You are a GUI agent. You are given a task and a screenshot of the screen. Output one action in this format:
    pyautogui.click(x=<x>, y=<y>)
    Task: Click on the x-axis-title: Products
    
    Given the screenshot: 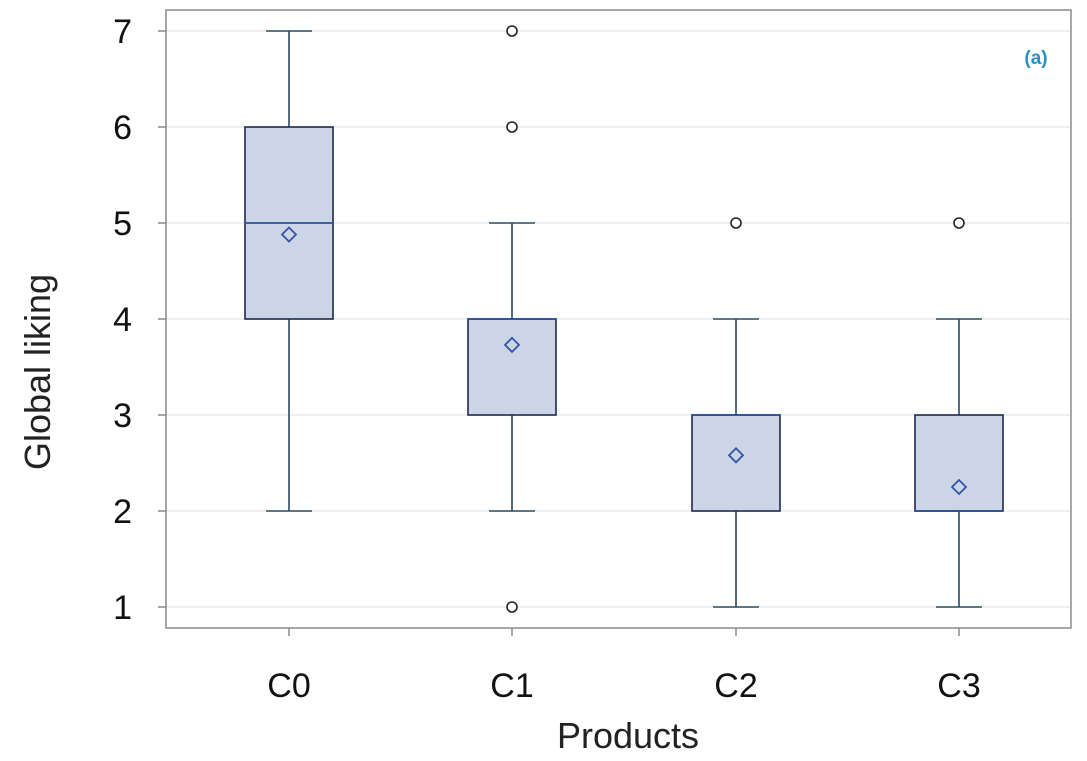 What is the action you would take?
    pyautogui.click(x=628, y=735)
    